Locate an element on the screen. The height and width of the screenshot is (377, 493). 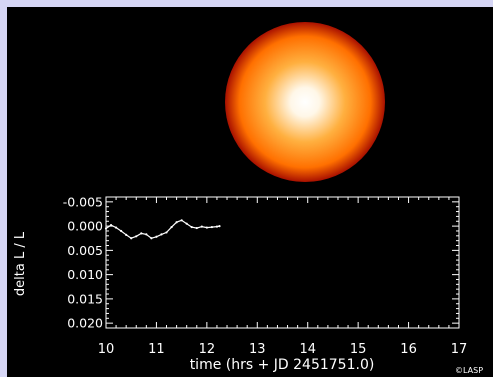
y-tick-label: 0.000 is located at coordinates (85, 226).